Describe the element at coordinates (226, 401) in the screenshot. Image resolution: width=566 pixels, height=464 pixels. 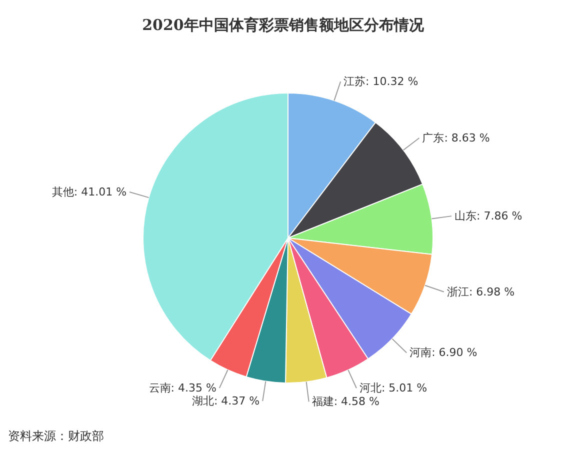
I see `slice-label: 湖北: 4.37 %` at that location.